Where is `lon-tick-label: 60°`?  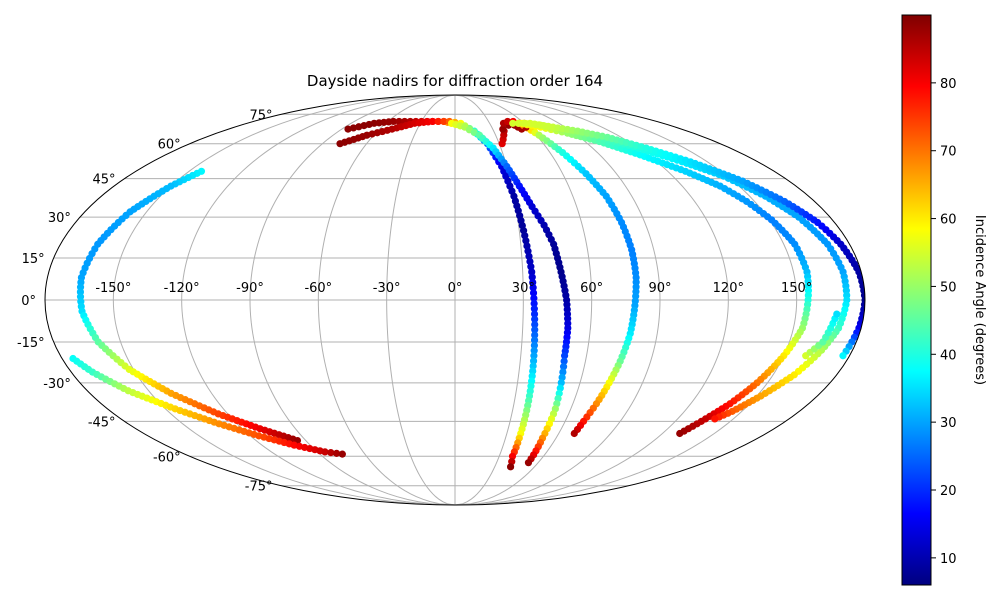 lon-tick-label: 60° is located at coordinates (591, 288).